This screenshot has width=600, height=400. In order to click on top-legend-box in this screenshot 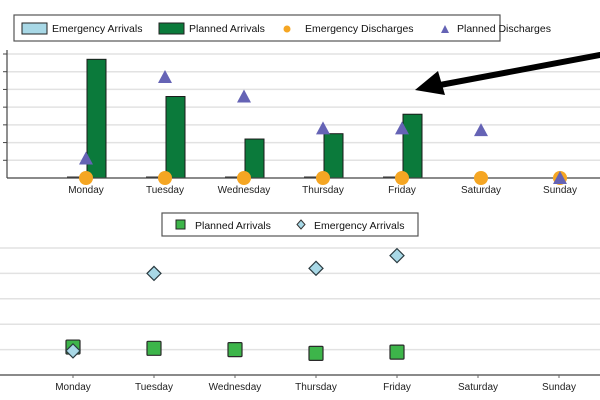, I will do `click(257, 28)`.